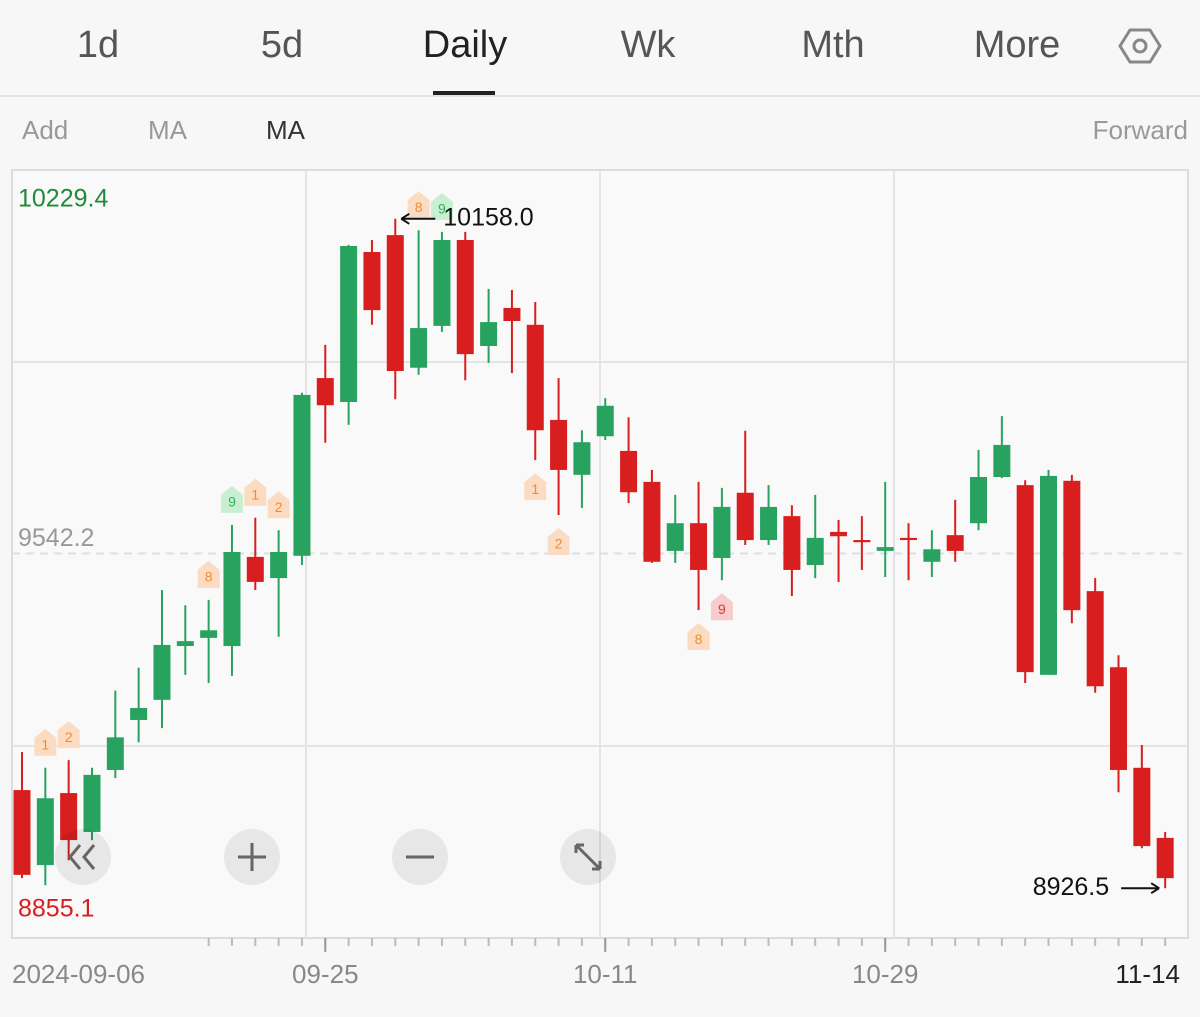  Describe the element at coordinates (605, 974) in the screenshot. I see `x-tick-label: 10-11` at that location.